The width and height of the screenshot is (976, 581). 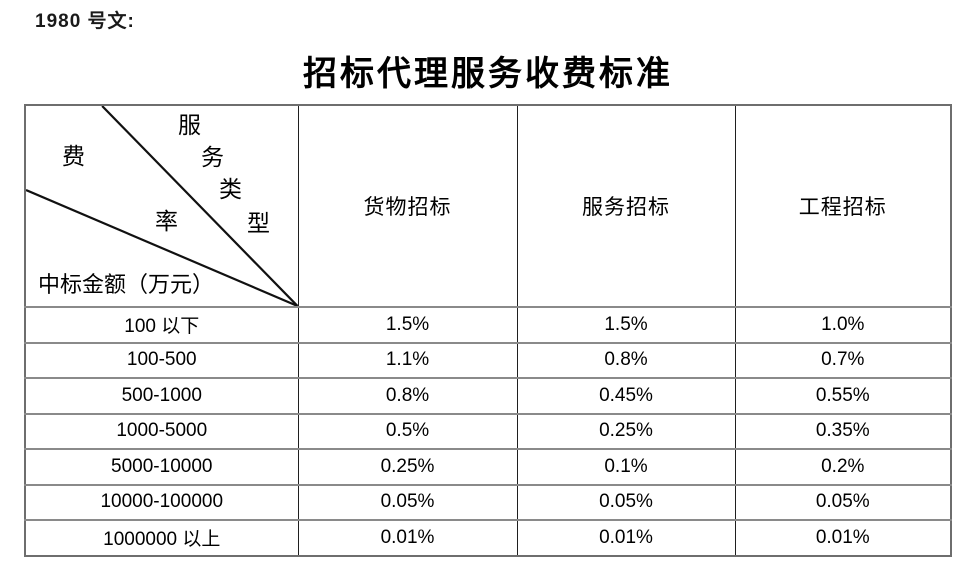 I want to click on diagonal-header-cell: 服 务 类 型 费 率 中标金额（万元）, so click(x=162, y=206).